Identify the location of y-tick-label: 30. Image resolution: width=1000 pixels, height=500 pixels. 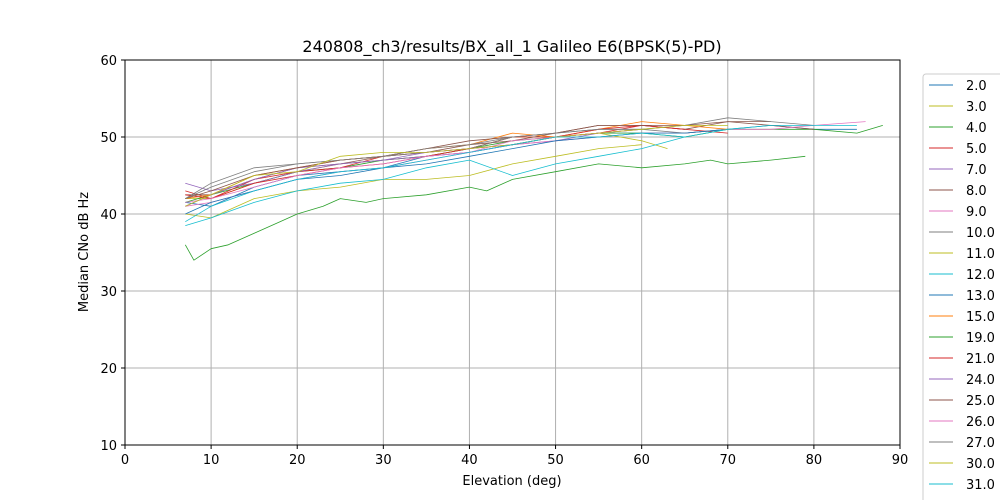
(108, 292).